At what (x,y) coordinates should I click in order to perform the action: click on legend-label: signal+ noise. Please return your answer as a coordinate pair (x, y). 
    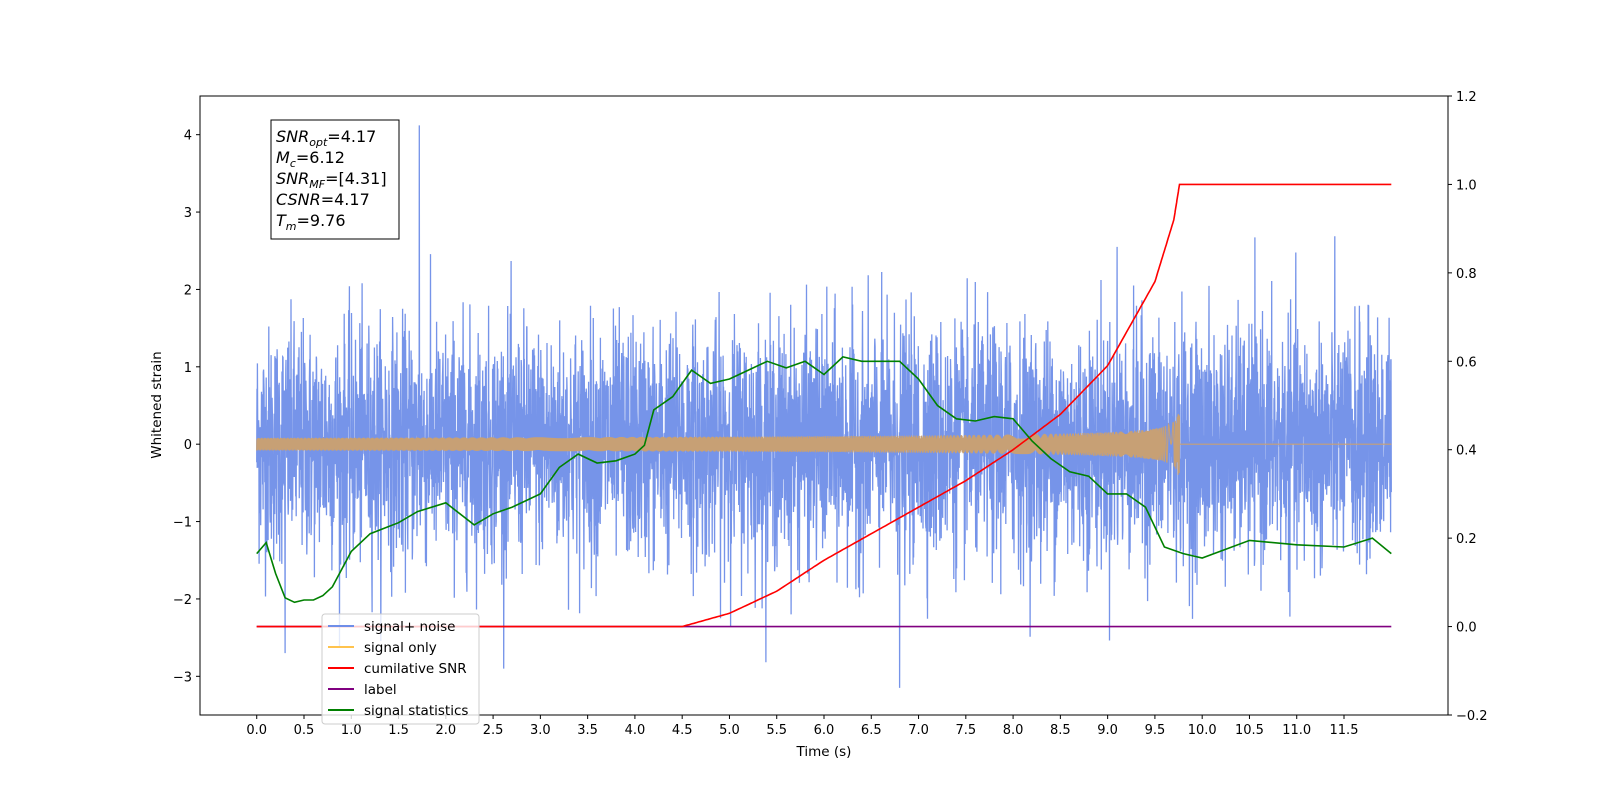
    Looking at the image, I should click on (409, 627).